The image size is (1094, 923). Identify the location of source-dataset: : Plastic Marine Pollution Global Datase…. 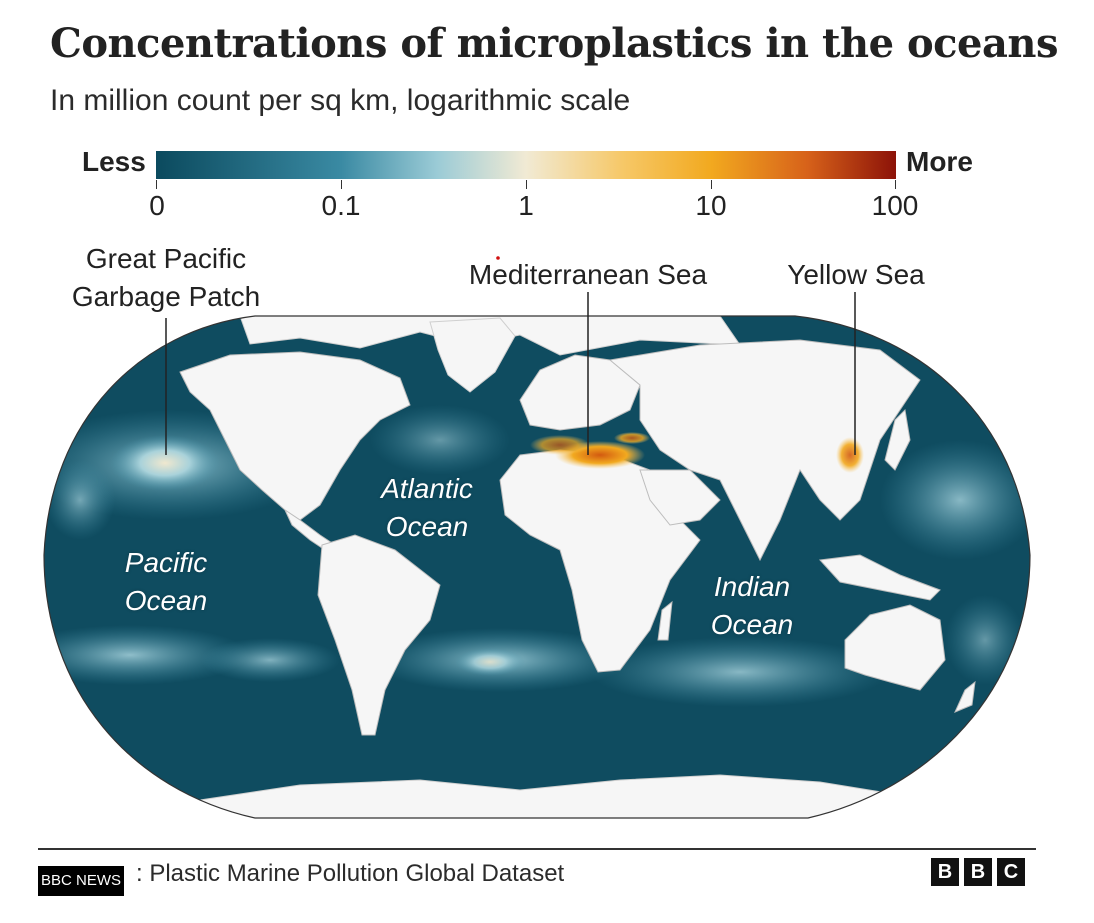
(350, 873).